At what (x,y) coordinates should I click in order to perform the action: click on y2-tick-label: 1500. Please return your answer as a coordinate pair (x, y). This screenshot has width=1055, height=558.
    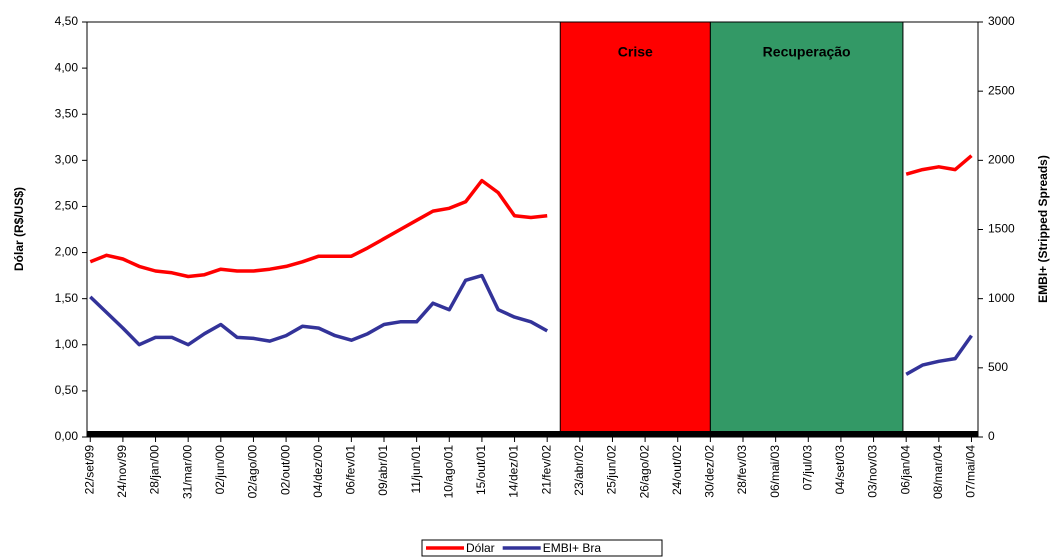
    Looking at the image, I should click on (1001, 229).